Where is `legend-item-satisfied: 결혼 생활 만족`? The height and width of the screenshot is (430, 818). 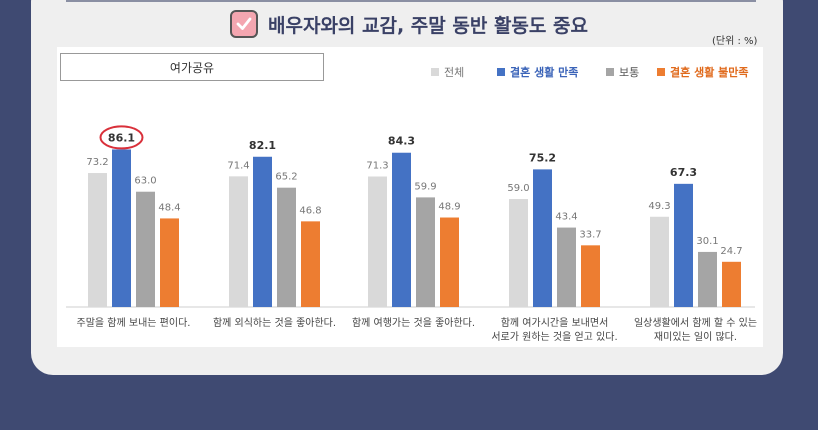
legend-item-satisfied: 결혼 생활 만족 is located at coordinates (537, 72).